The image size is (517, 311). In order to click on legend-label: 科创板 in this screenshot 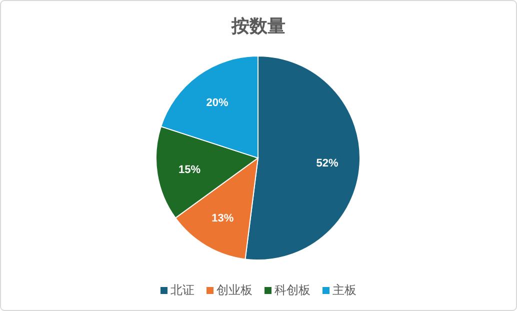, I will do `click(292, 290)`.